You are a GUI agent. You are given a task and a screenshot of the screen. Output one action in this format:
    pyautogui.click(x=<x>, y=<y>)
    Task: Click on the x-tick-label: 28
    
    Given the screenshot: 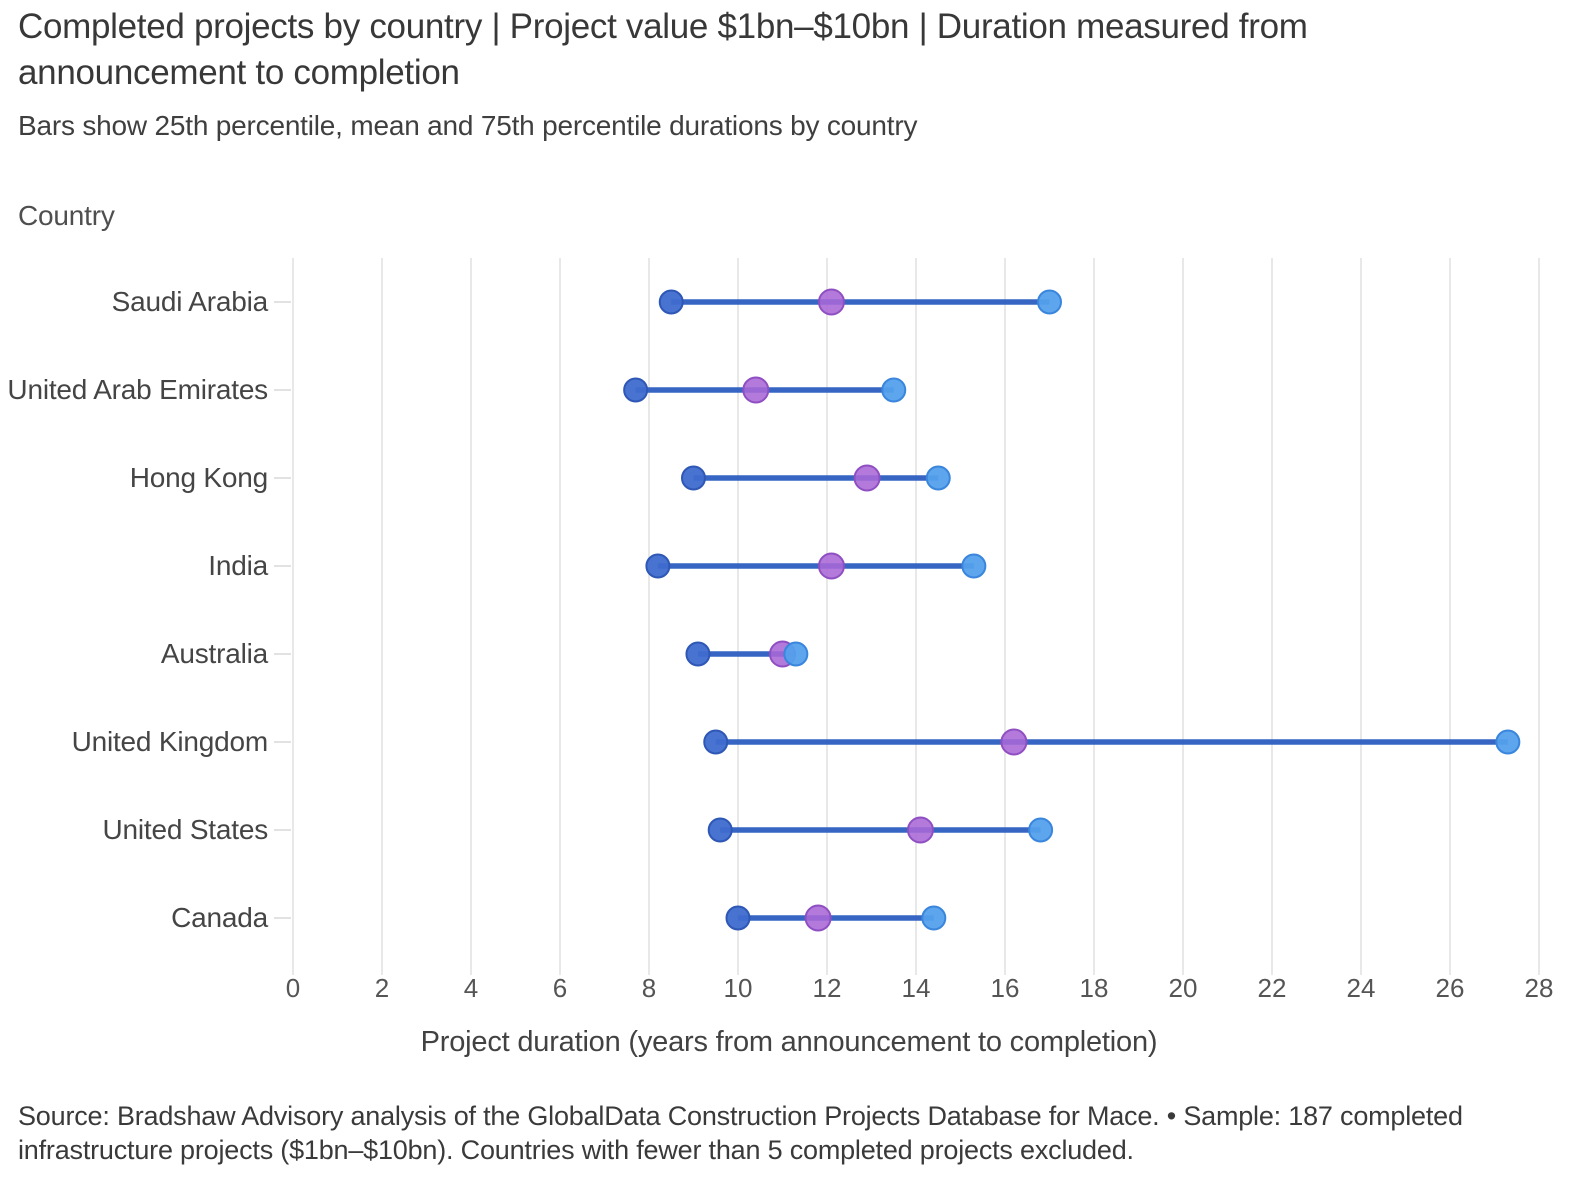 What is the action you would take?
    pyautogui.click(x=1539, y=988)
    